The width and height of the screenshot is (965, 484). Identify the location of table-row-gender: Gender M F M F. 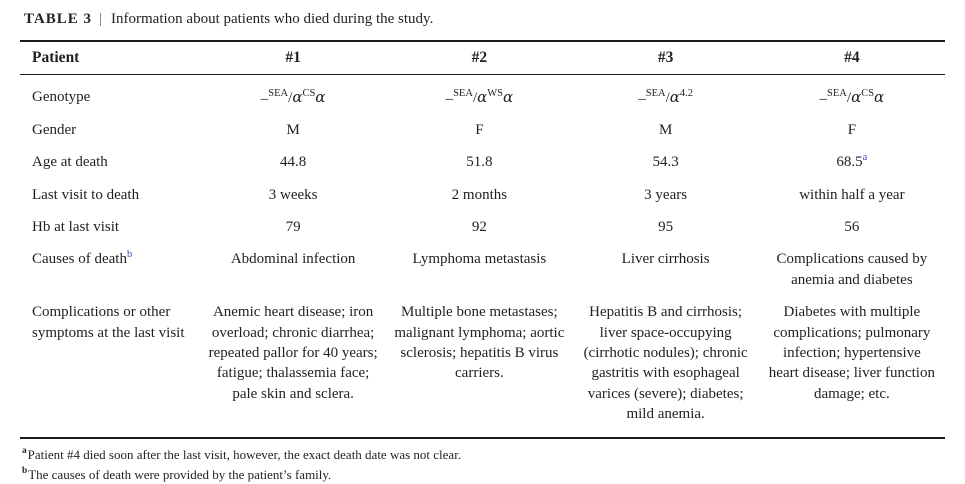
(482, 130).